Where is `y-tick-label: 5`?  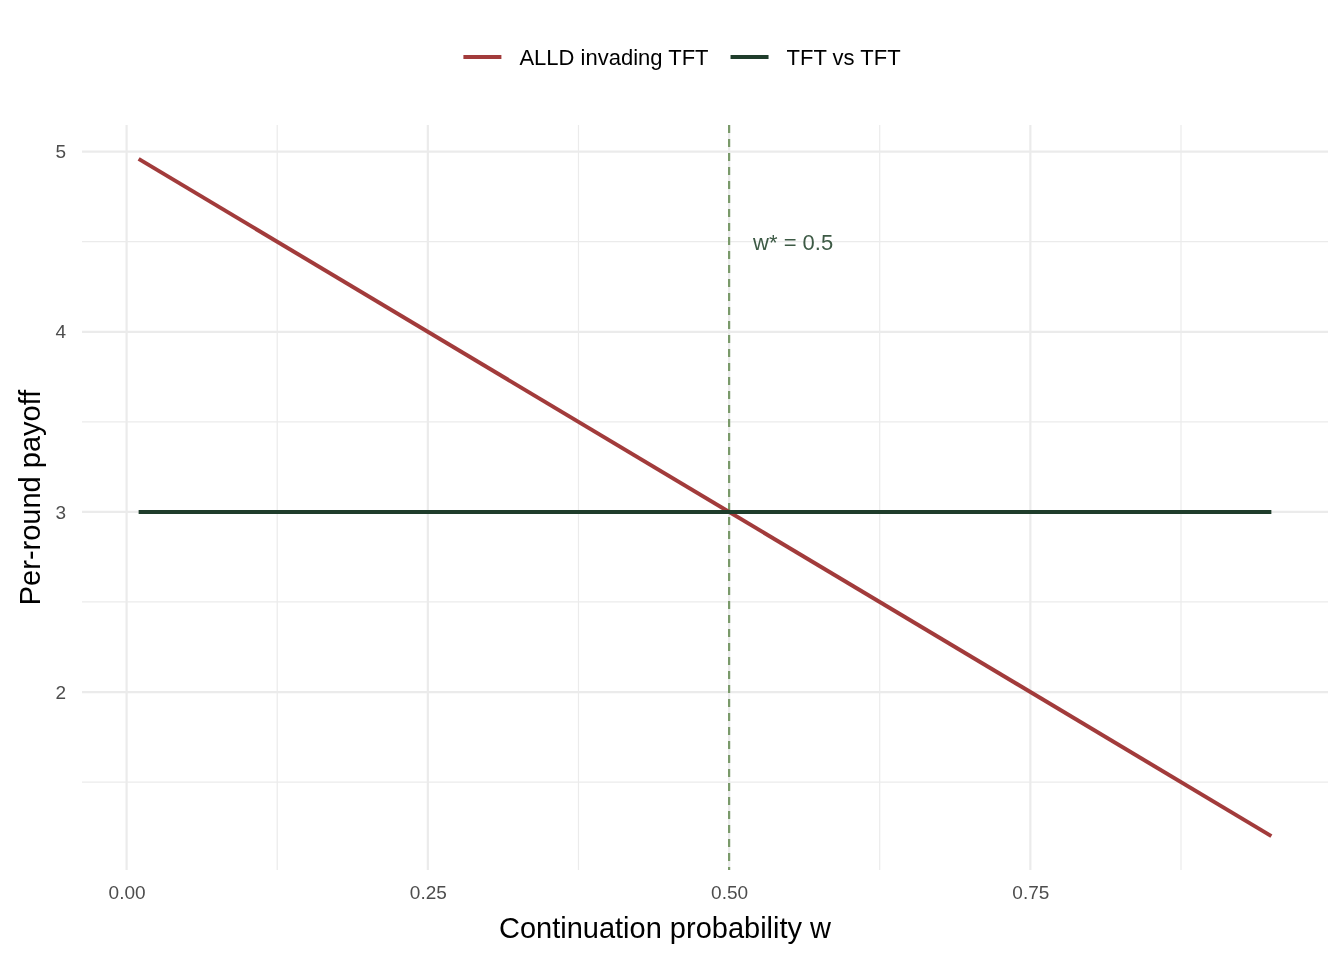 y-tick-label: 5 is located at coordinates (60, 152).